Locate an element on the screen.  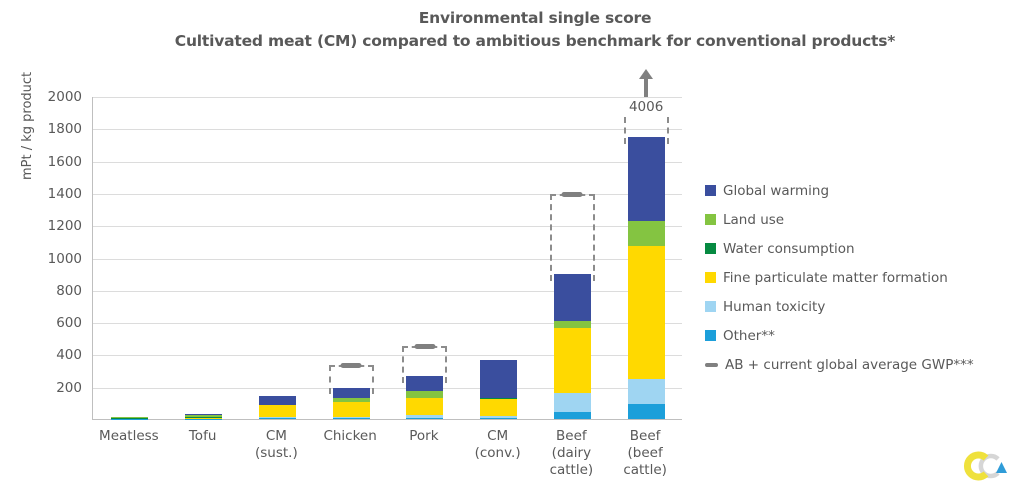
legend-dash-swatch is located at coordinates (711, 364).